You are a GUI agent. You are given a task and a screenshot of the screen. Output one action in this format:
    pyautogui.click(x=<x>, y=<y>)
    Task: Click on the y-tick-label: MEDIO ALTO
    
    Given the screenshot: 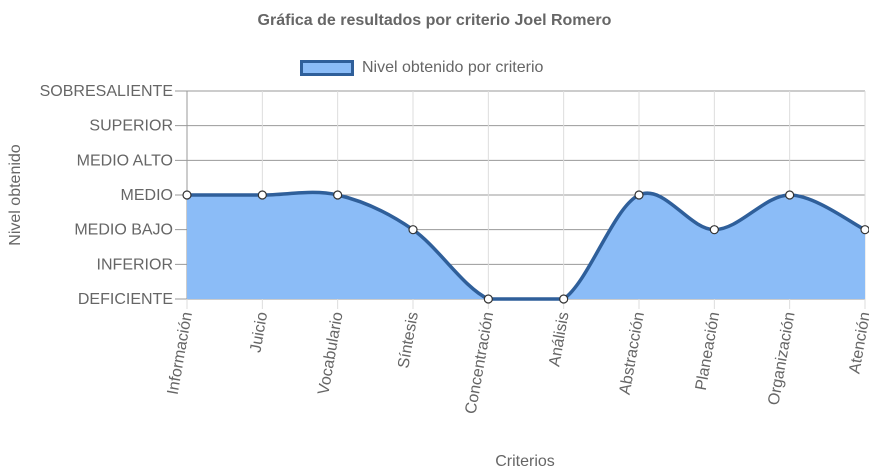 What is the action you would take?
    pyautogui.click(x=125, y=160)
    